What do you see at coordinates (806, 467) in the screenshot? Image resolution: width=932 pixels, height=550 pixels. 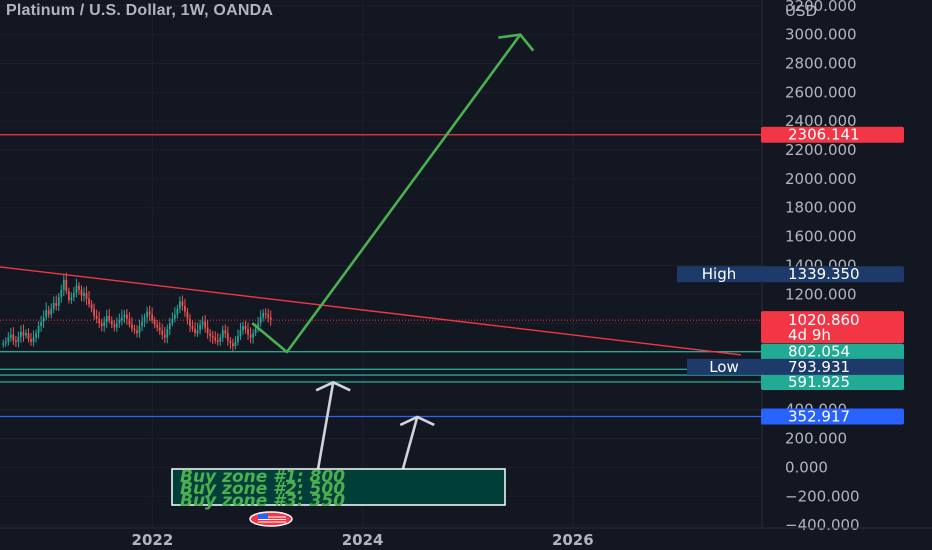 I see `y-tick-label: 0.000` at bounding box center [806, 467].